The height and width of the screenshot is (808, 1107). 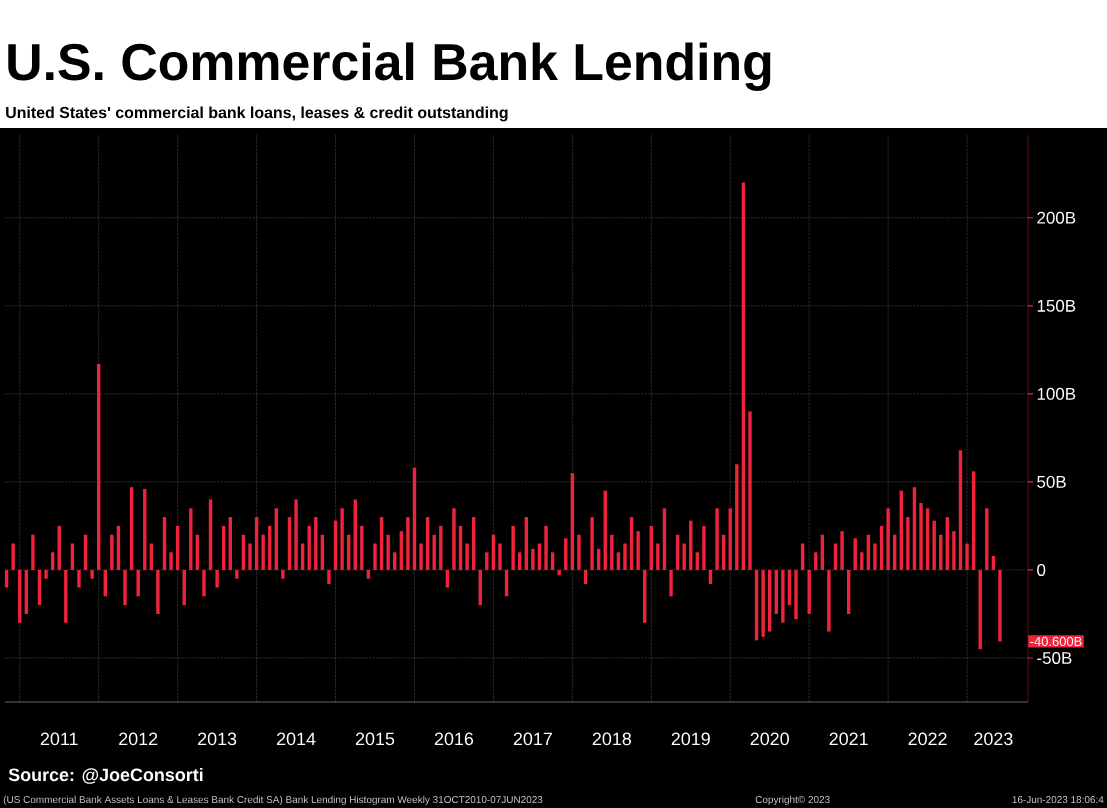 I want to click on x-tick-label: 2017, so click(x=532, y=739).